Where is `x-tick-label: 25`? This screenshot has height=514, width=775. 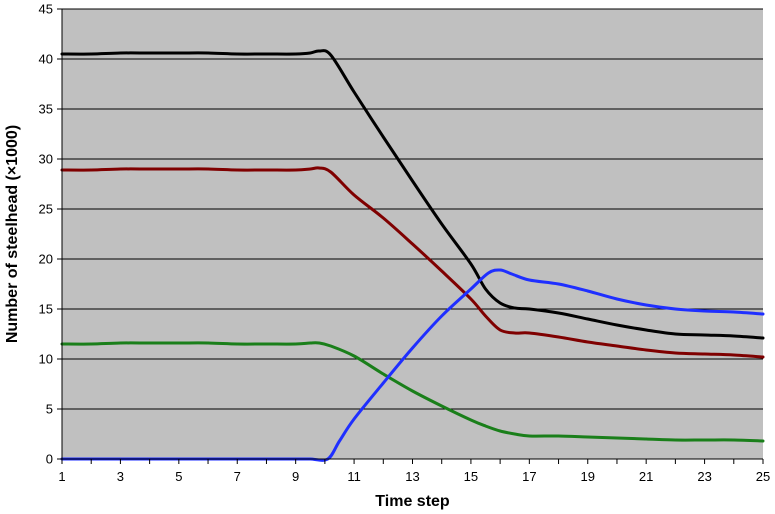 x-tick-label: 25 is located at coordinates (763, 476).